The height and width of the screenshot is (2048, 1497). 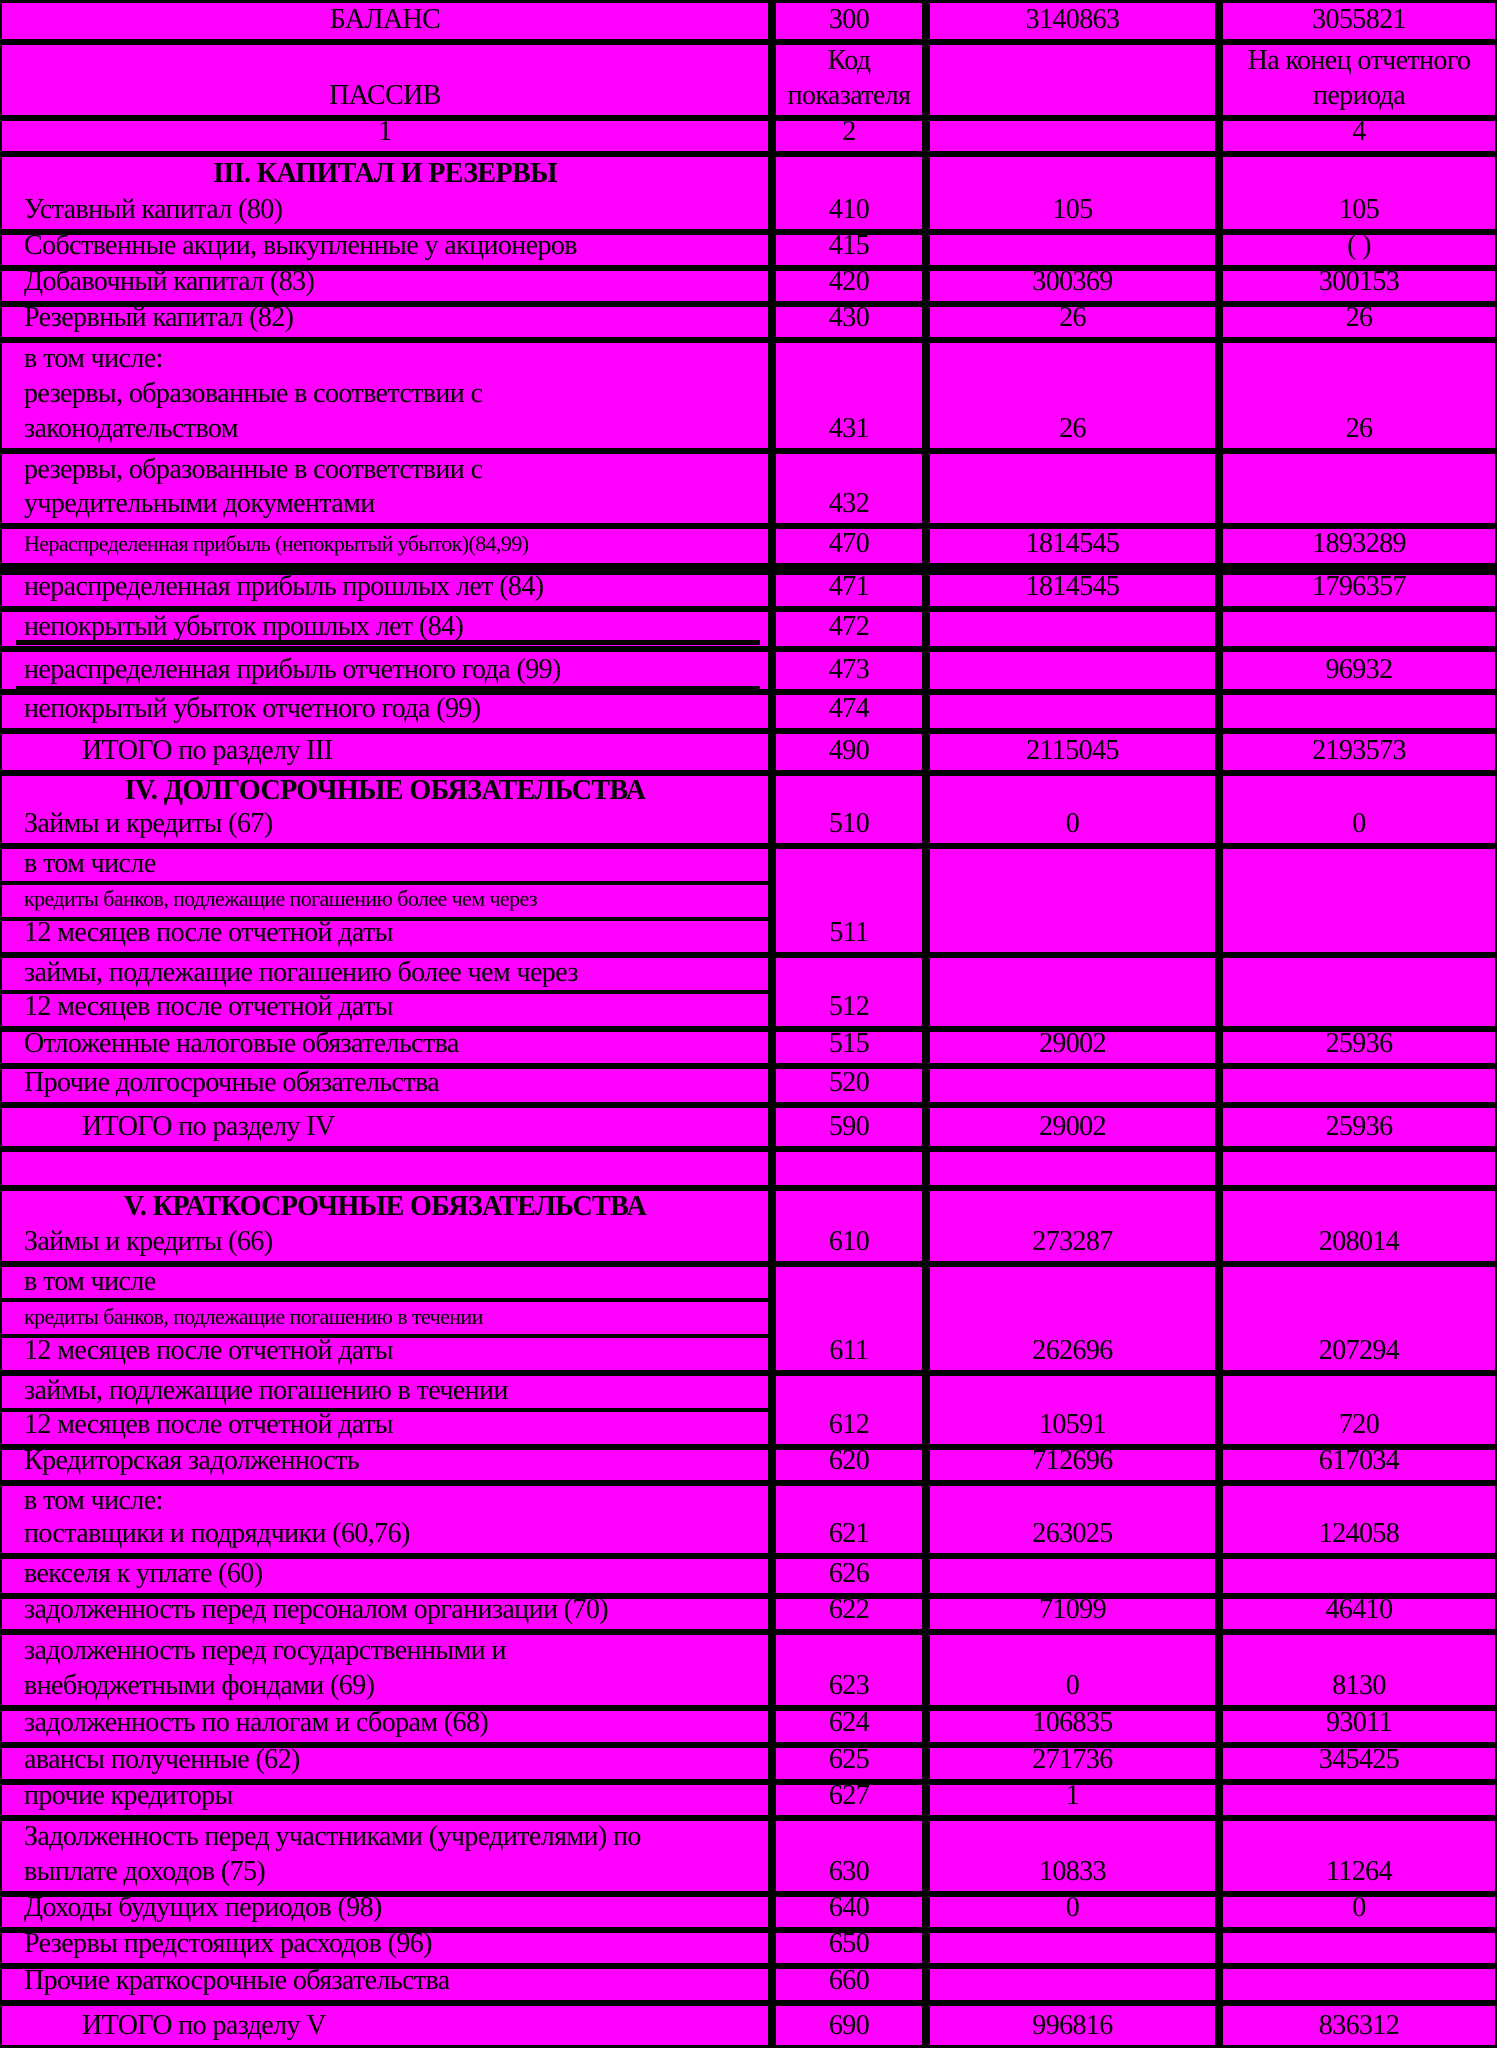 I want to click on end-value-cell: 836312, so click(x=1359, y=2025).